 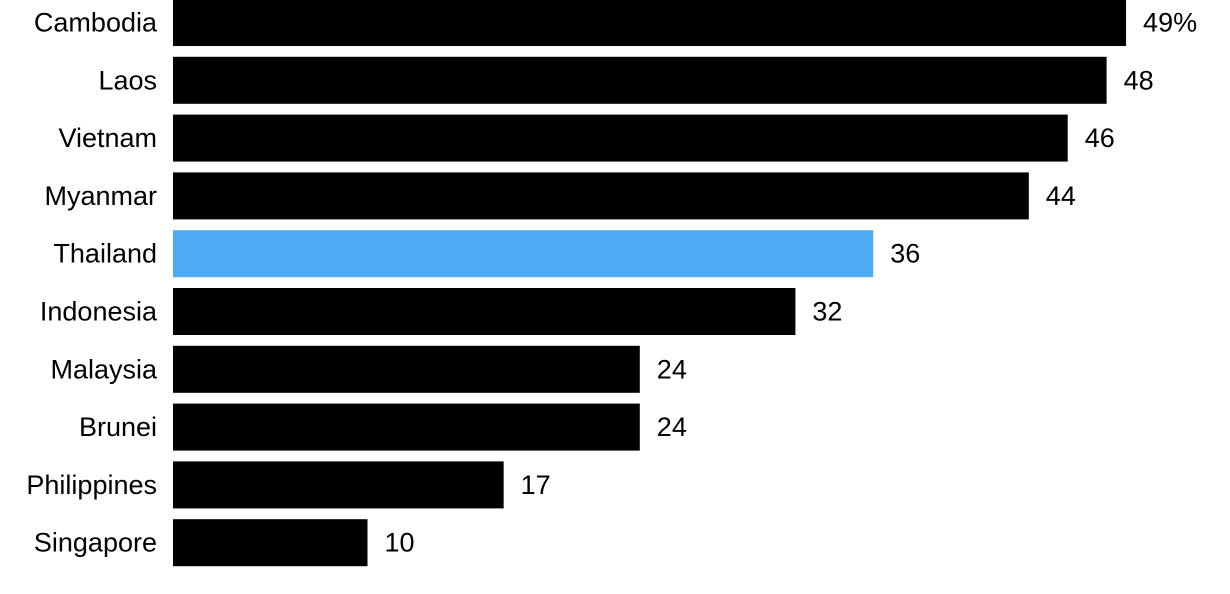 What do you see at coordinates (672, 427) in the screenshot?
I see `value-label-brunei: 24` at bounding box center [672, 427].